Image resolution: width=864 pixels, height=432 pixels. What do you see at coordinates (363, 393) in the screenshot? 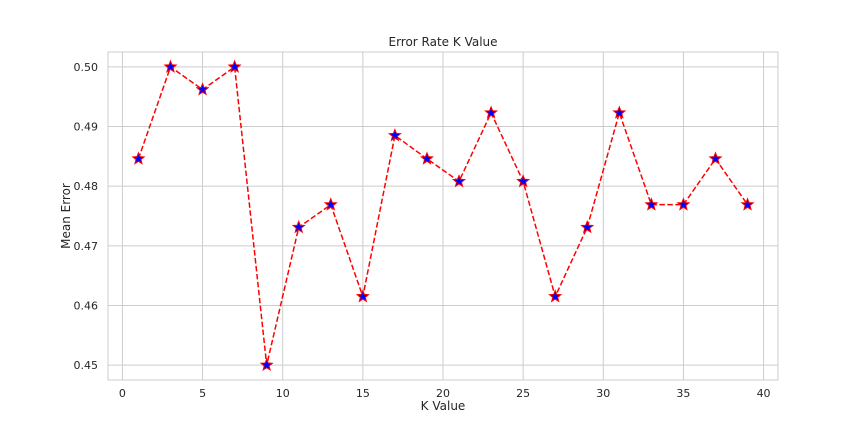
I see `x-tick-label: 15` at bounding box center [363, 393].